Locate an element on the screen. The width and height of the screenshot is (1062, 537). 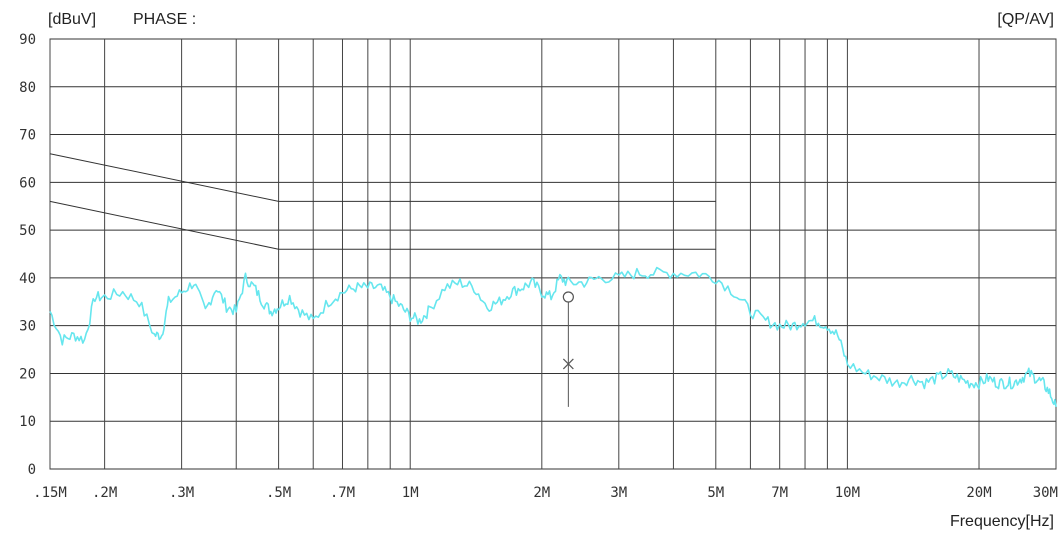
x-axis-label: Frequency[Hz] is located at coordinates (1001, 521).